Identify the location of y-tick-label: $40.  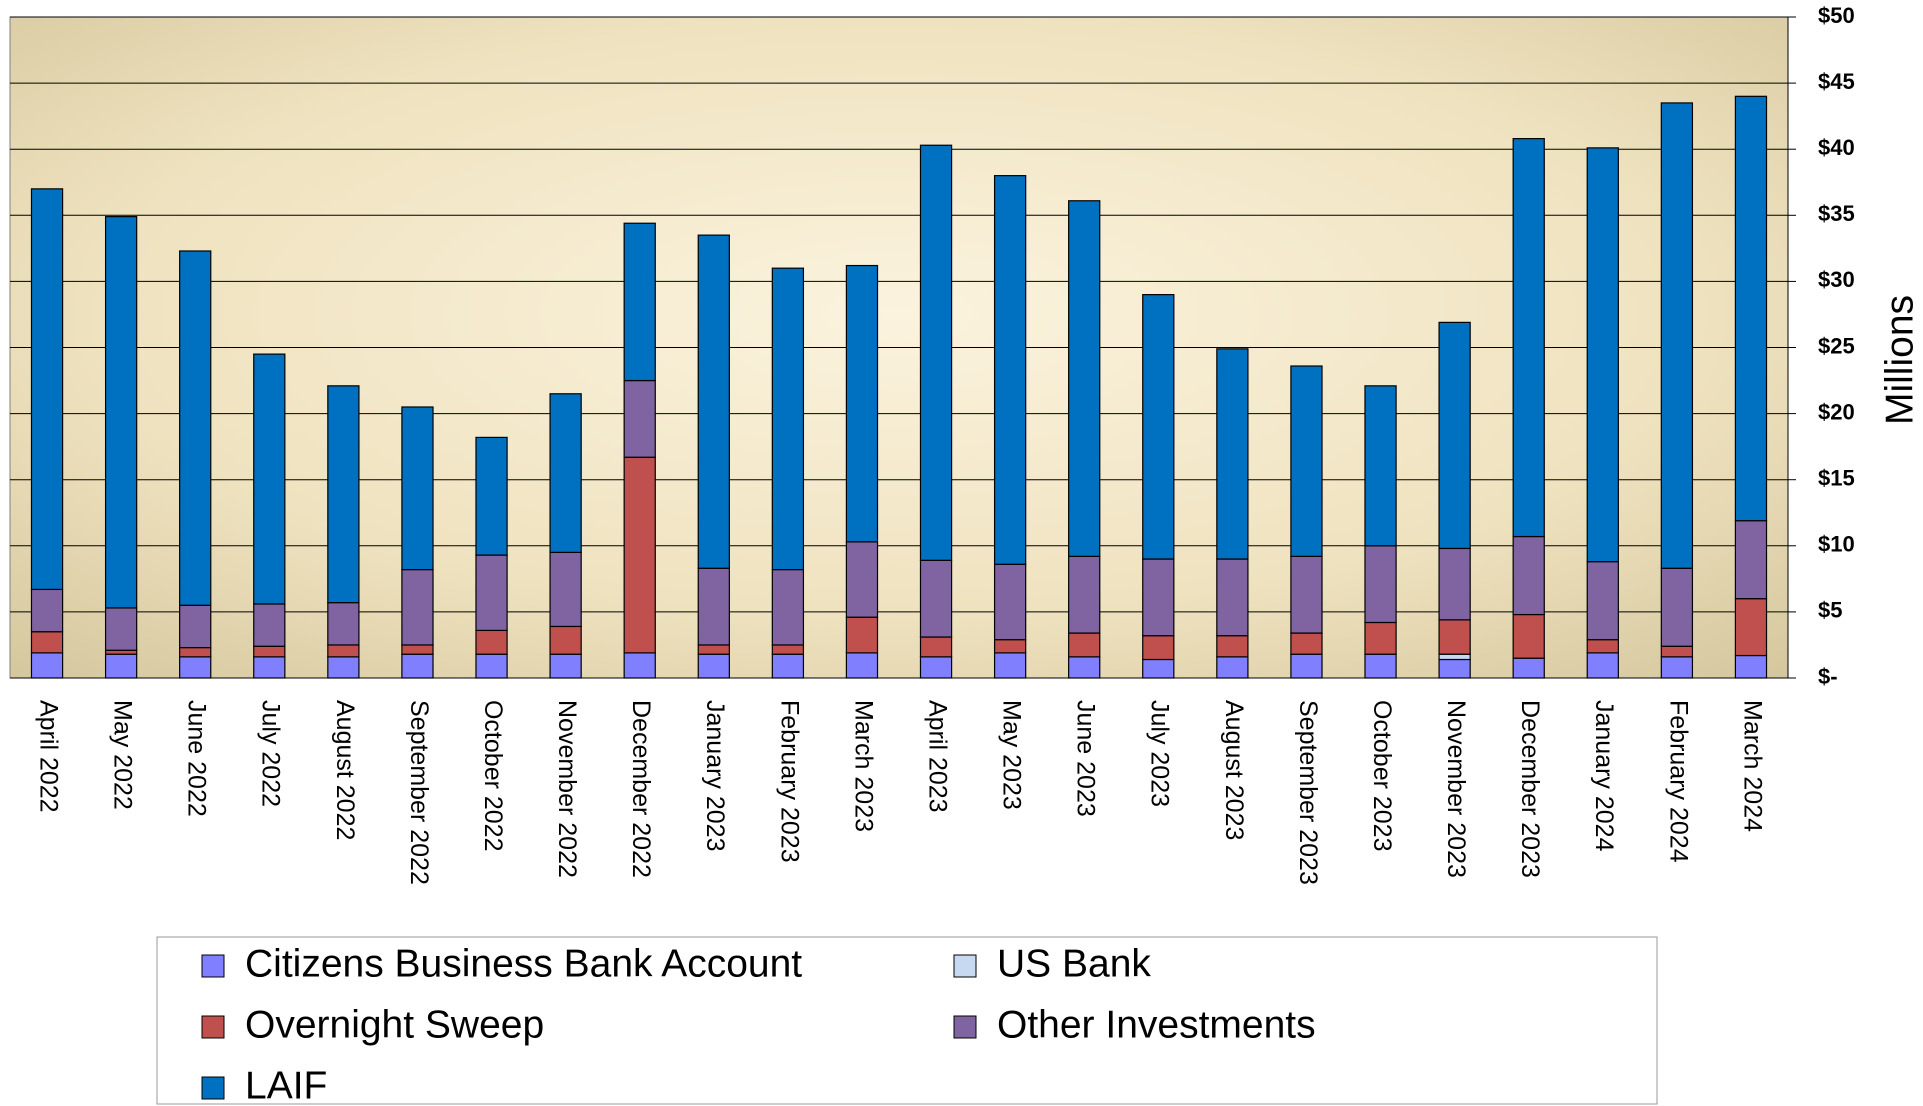
(1836, 147).